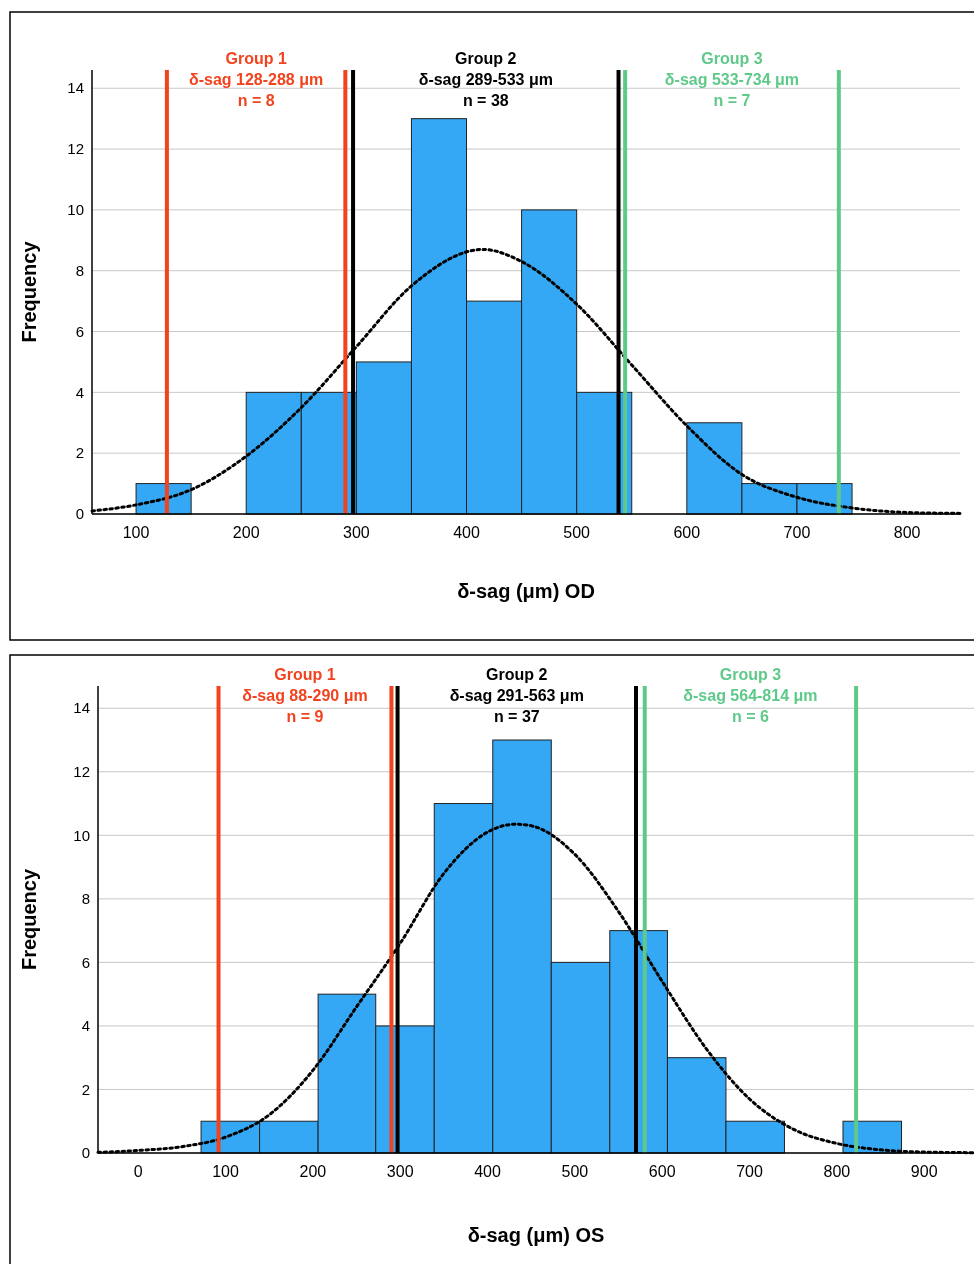 This screenshot has width=974, height=1264. Describe the element at coordinates (485, 79) in the screenshot. I see `annotation: Group 2 δ-sag 289-533 μm n = 38` at that location.